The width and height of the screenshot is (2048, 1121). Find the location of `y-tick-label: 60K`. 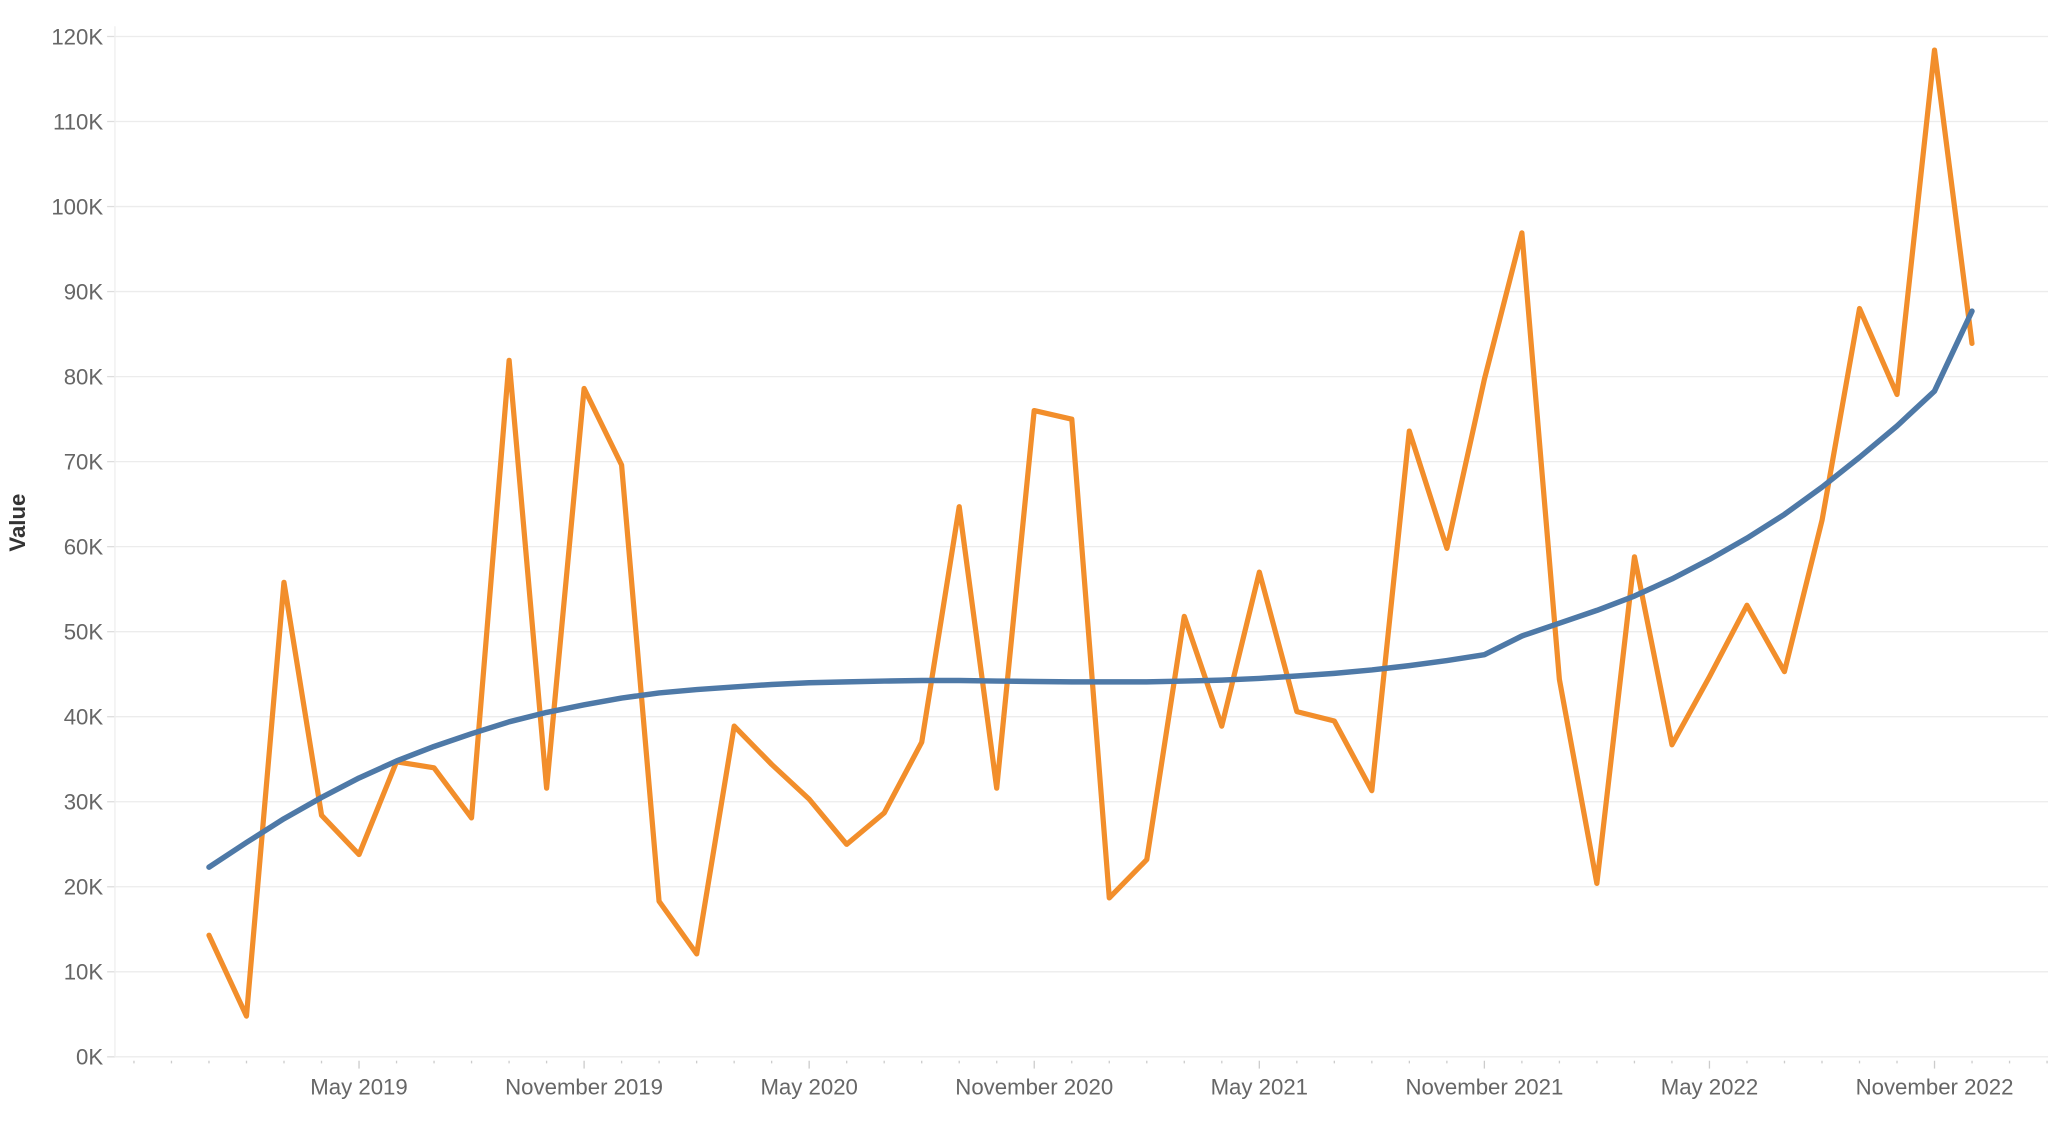

y-tick-label: 60K is located at coordinates (84, 546).